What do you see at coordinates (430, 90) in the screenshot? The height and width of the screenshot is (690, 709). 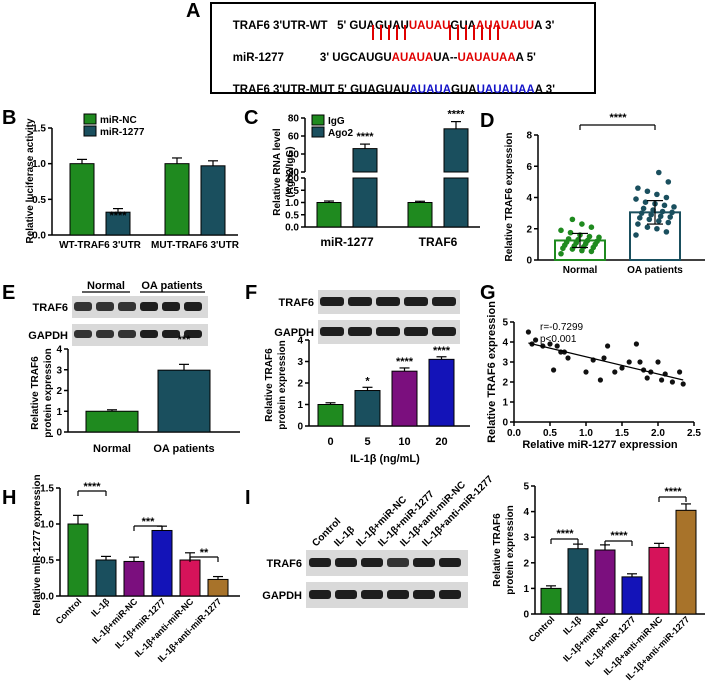 I see `mut-seq-site1: AUAUA` at bounding box center [430, 90].